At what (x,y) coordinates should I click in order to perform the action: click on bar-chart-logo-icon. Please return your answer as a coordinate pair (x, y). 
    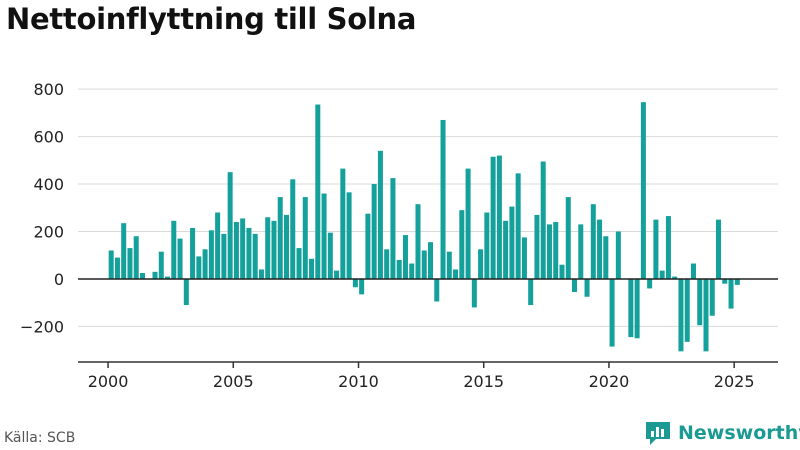
    Looking at the image, I should click on (658, 433).